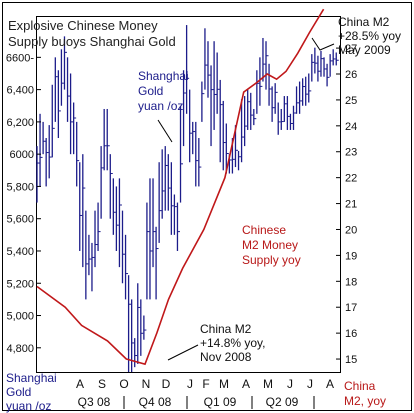 This screenshot has width=414, height=413. I want to click on left-tick-label: 6000, so click(22, 155).